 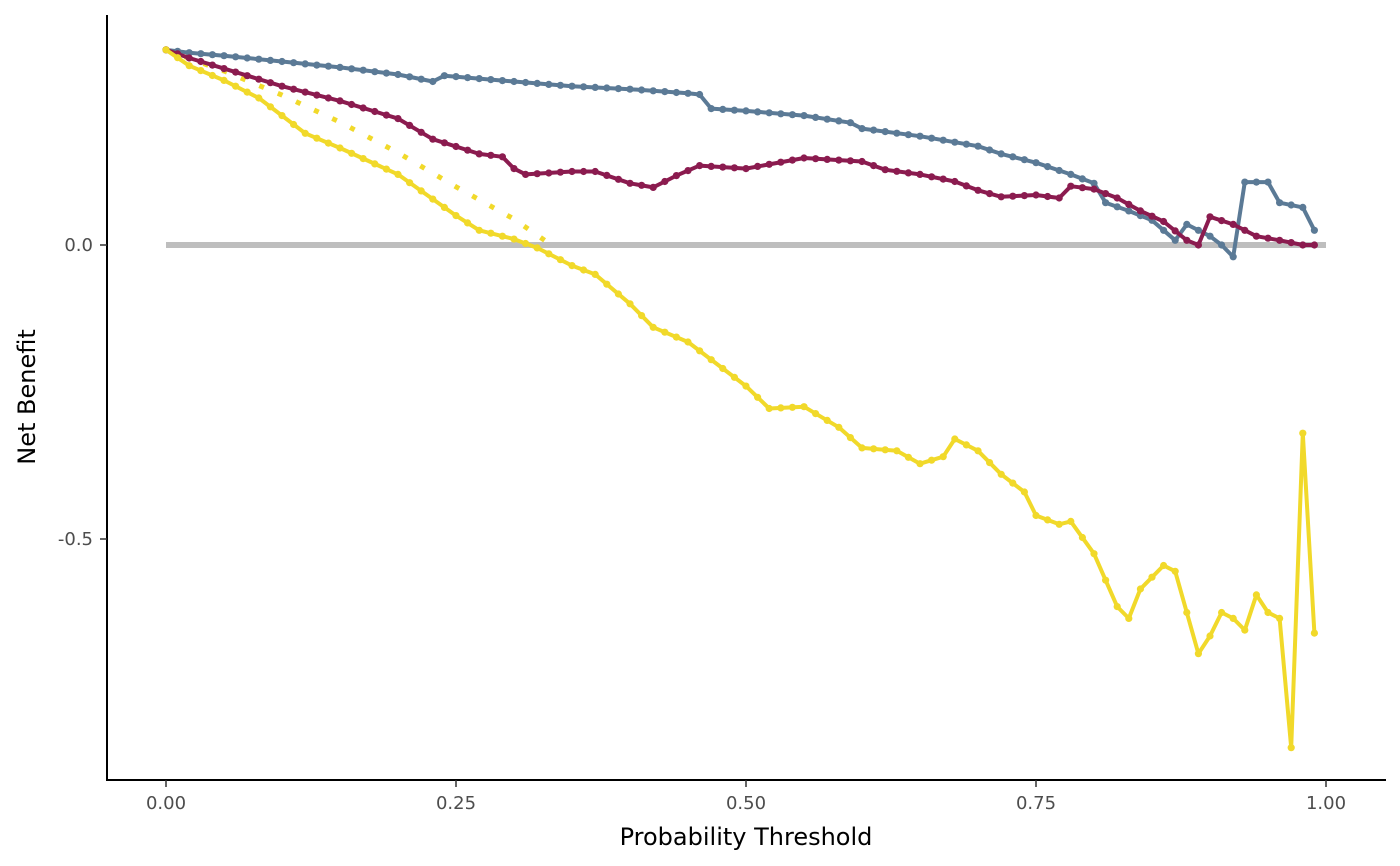 What do you see at coordinates (78, 245) in the screenshot?
I see `y-tick-label: 0.0` at bounding box center [78, 245].